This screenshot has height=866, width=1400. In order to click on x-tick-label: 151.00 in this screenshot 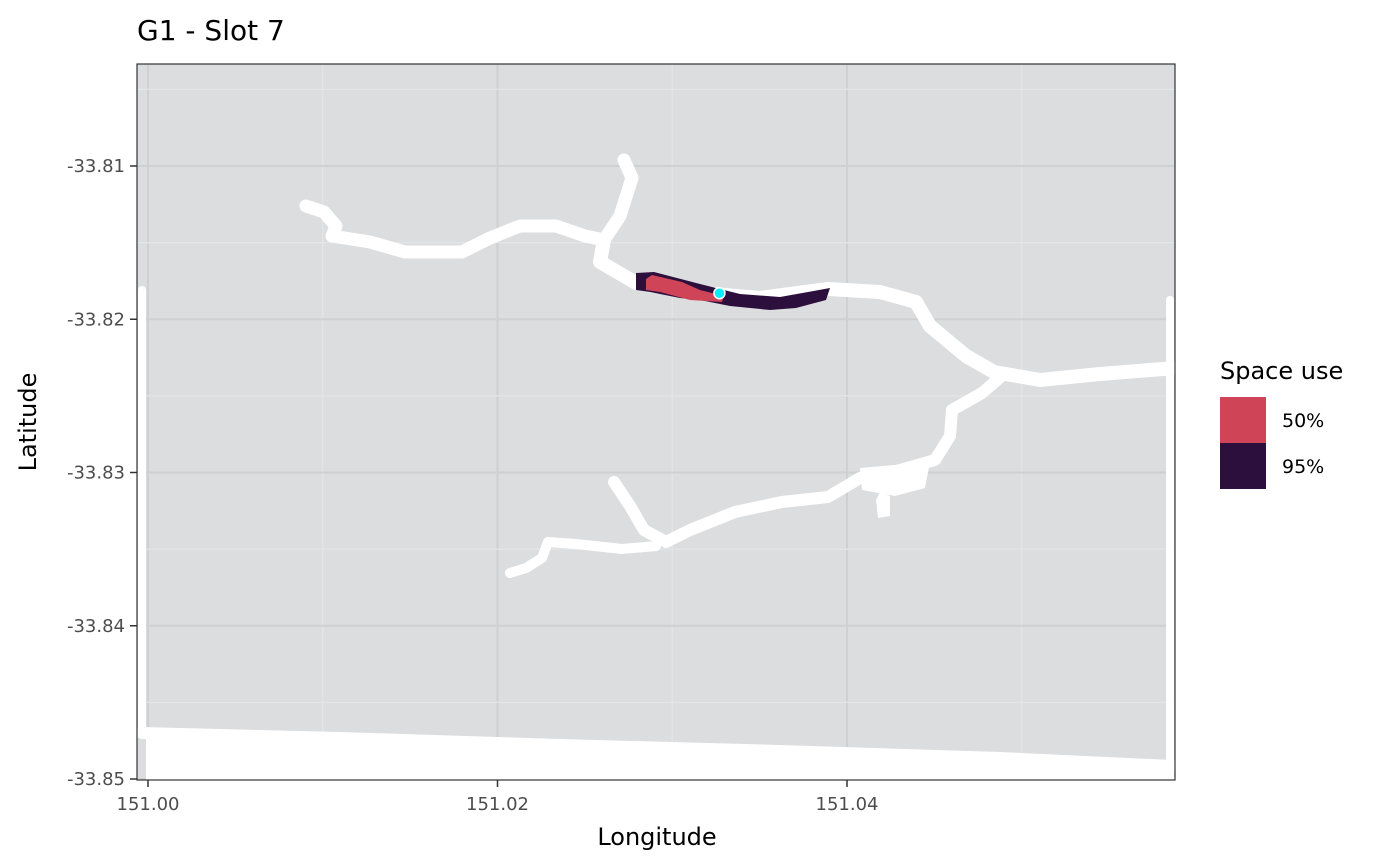, I will do `click(148, 804)`.